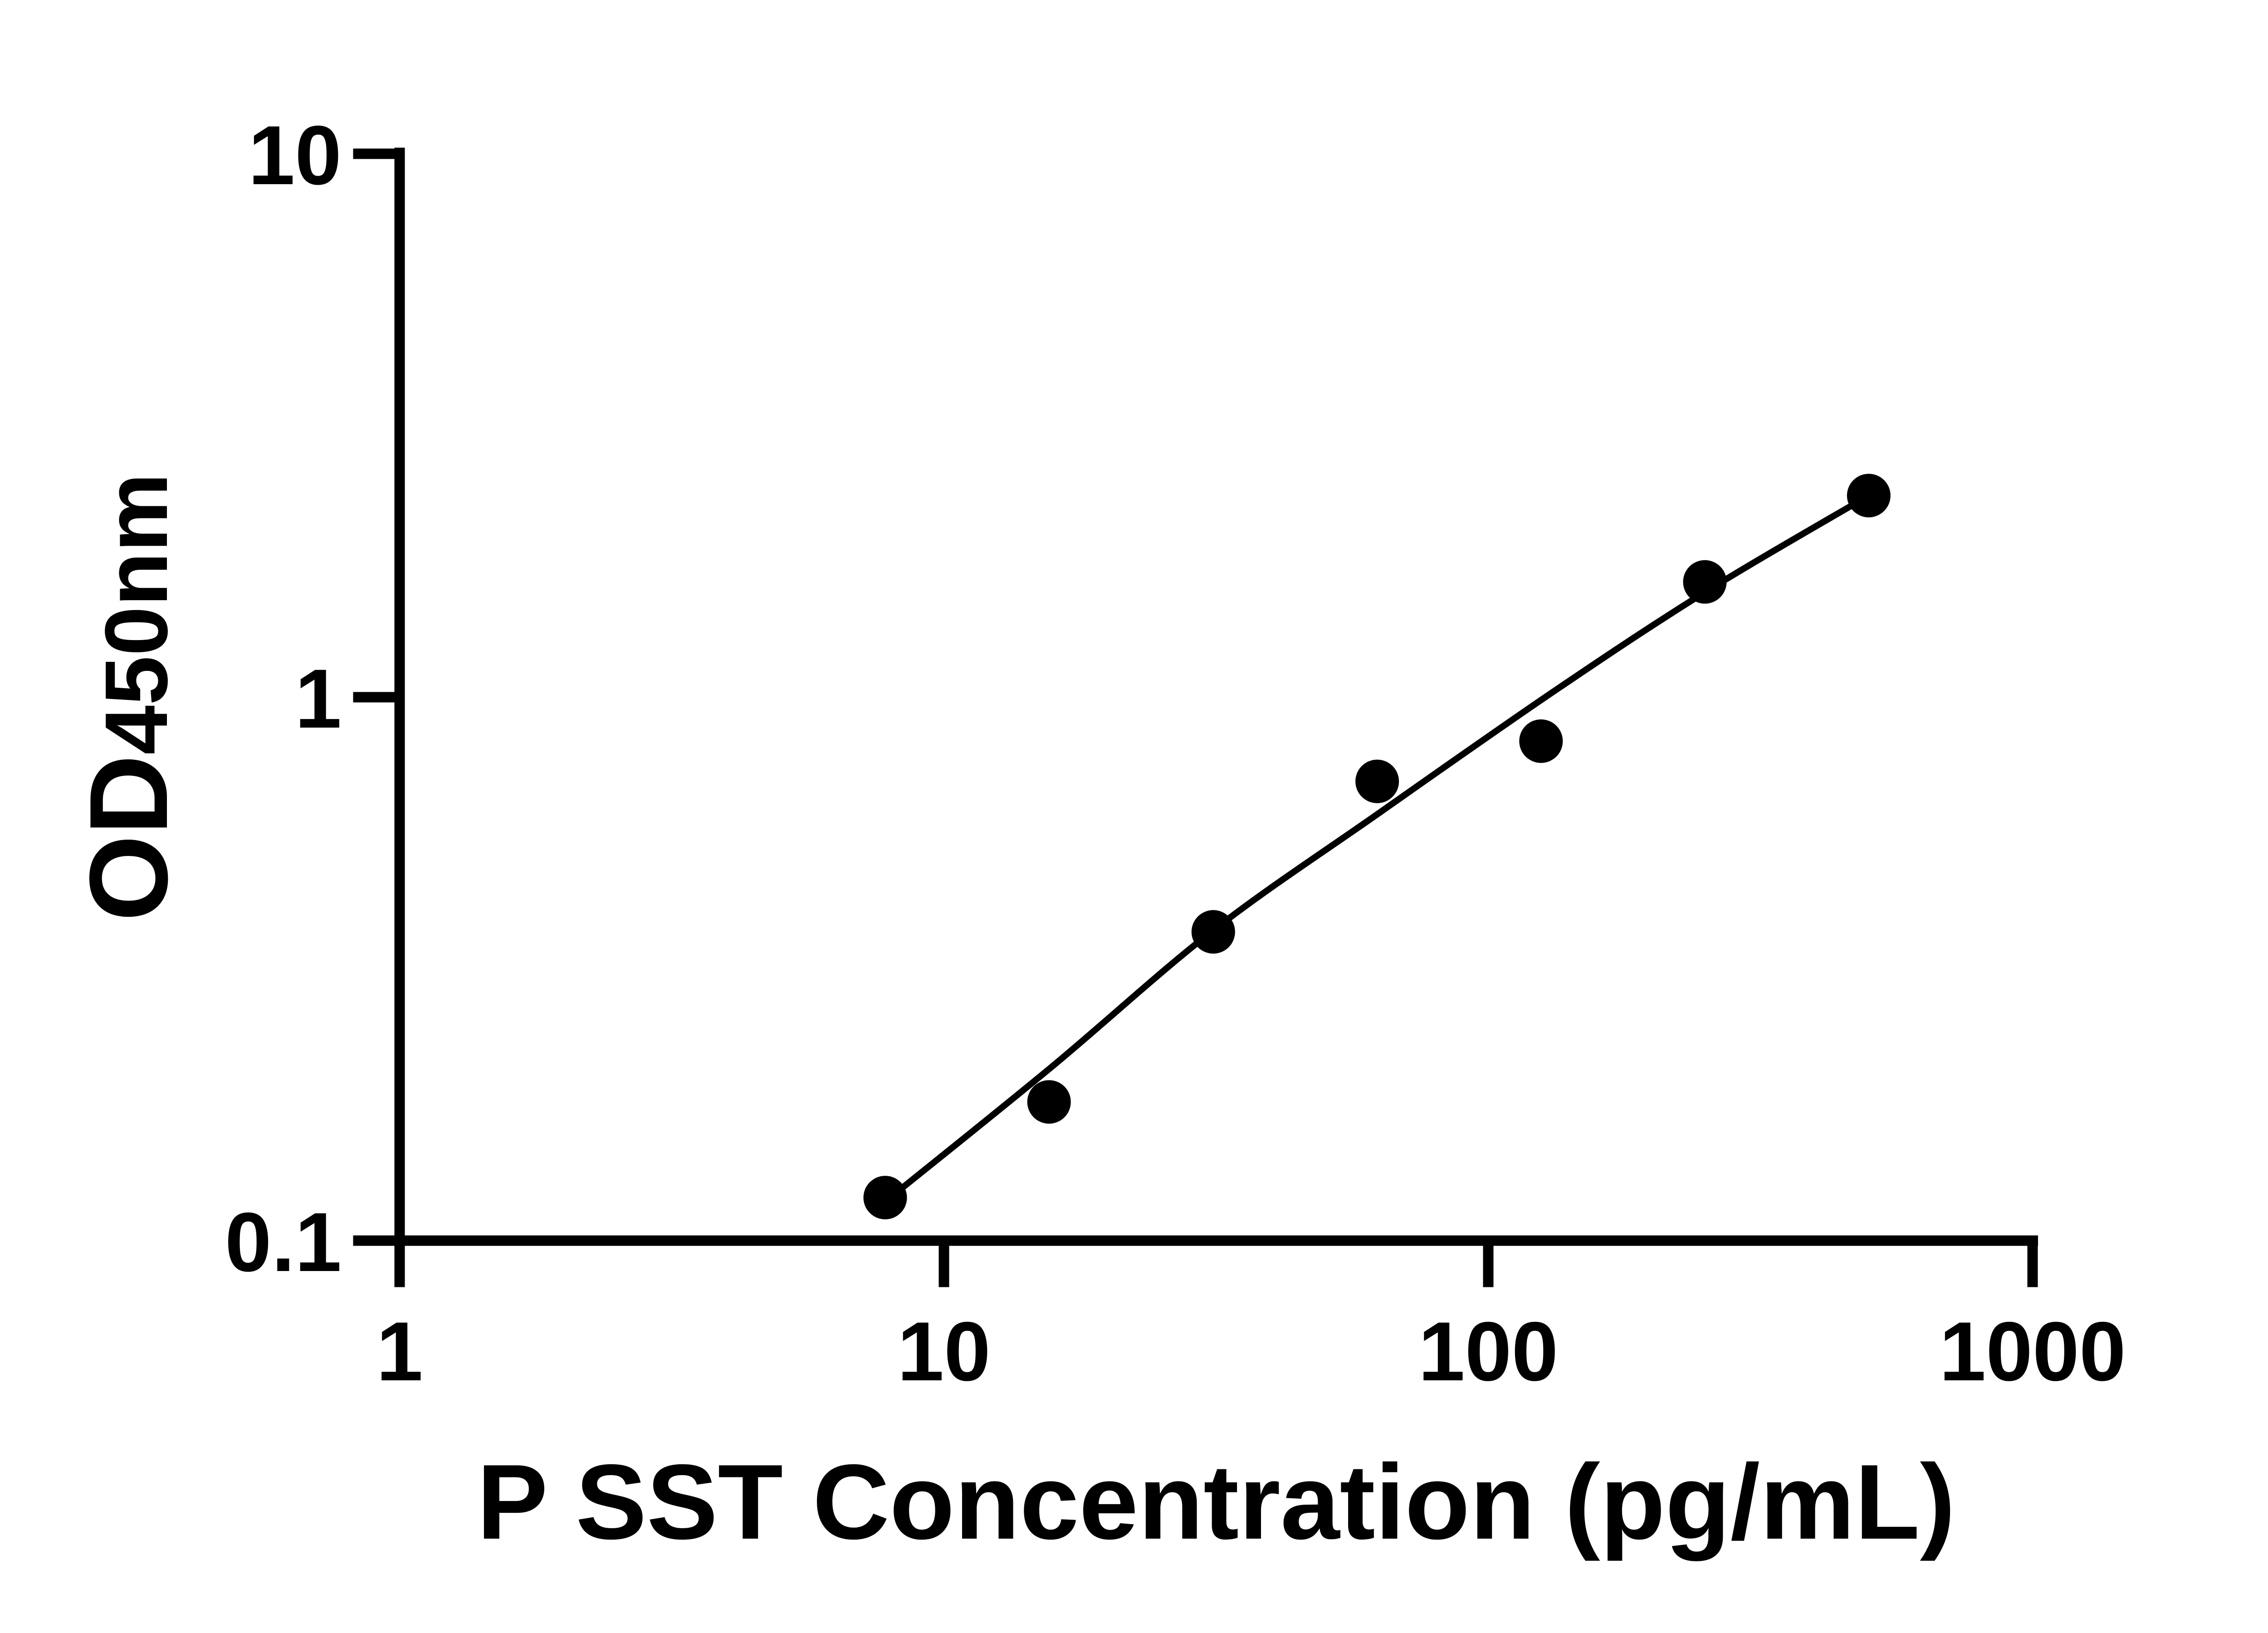 This screenshot has height=1633, width=2268. Describe the element at coordinates (400, 1351) in the screenshot. I see `x-tick-label: 1` at that location.